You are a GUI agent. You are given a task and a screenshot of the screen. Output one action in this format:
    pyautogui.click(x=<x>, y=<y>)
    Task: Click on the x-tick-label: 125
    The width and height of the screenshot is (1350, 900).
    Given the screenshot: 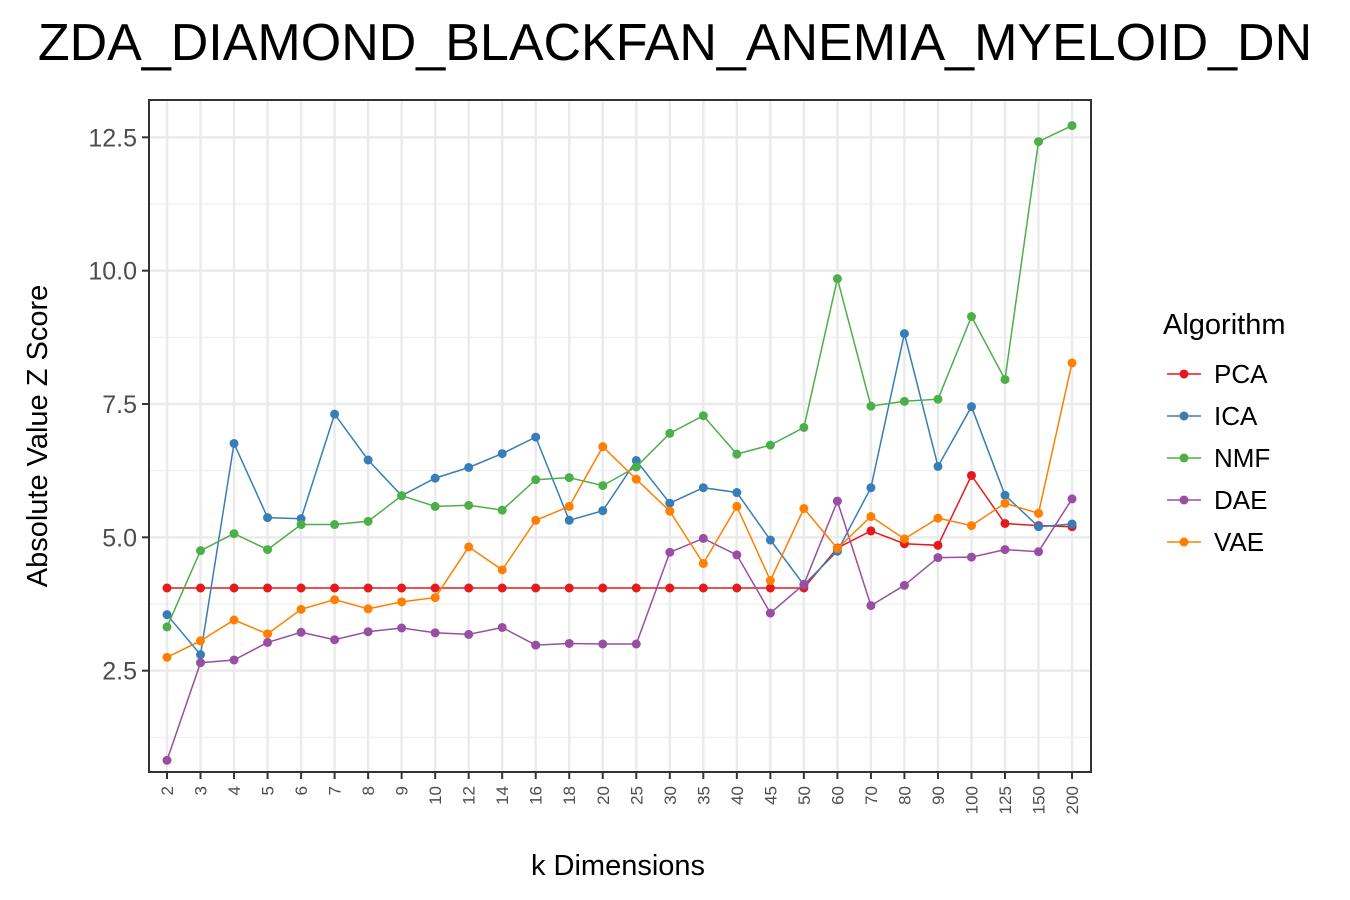 What is the action you would take?
    pyautogui.click(x=1005, y=800)
    